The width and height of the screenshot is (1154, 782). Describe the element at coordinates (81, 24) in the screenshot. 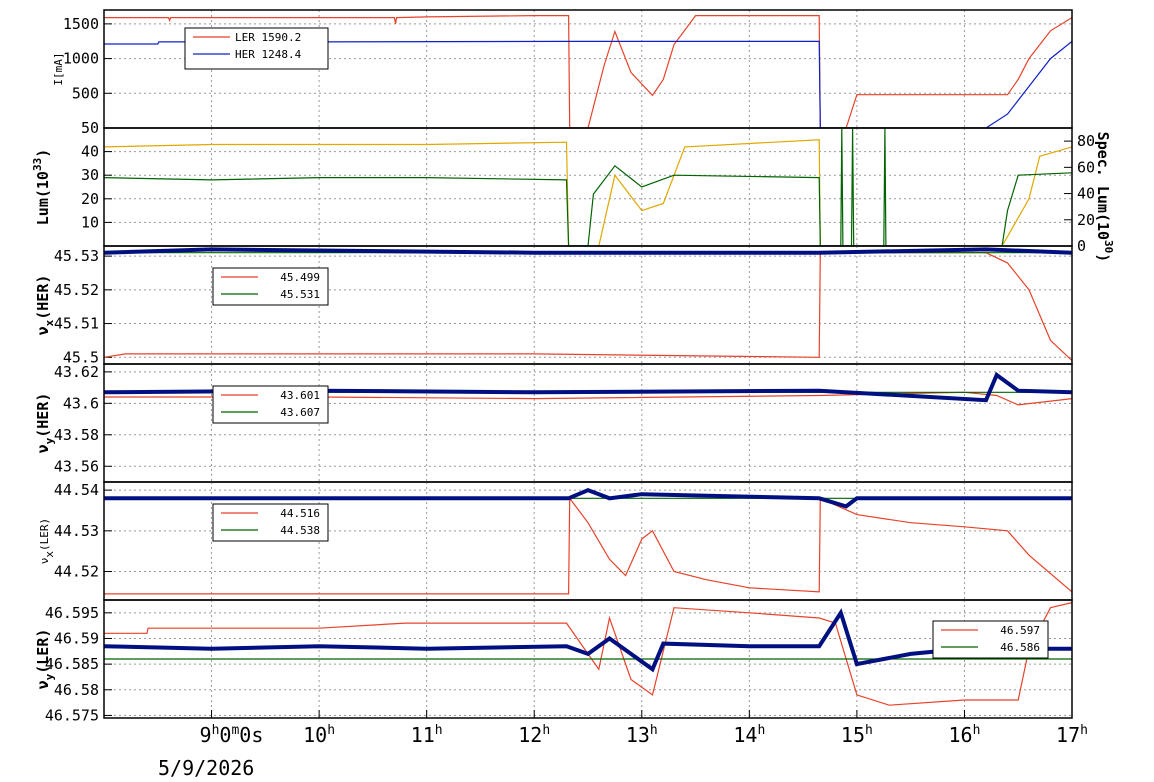

I see `y-tick-label: 1500` at that location.